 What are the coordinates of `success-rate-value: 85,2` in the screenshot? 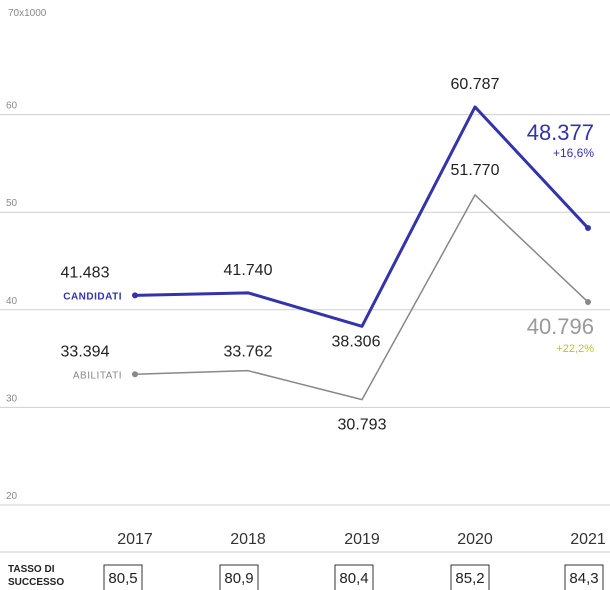 It's located at (469, 578).